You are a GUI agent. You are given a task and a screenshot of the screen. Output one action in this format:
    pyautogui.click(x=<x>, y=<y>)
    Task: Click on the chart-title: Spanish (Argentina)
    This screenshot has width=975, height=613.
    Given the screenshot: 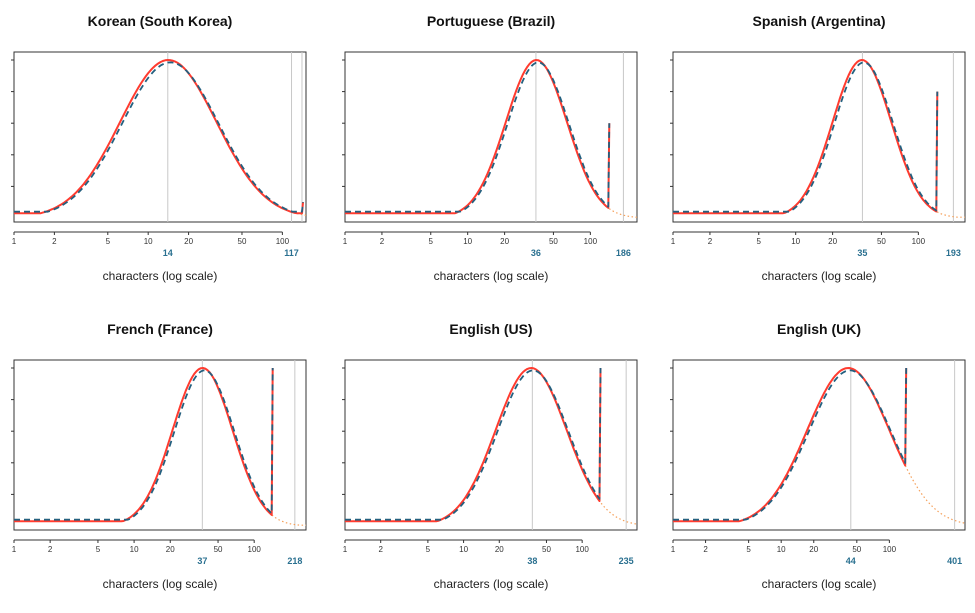 What is the action you would take?
    pyautogui.click(x=818, y=21)
    